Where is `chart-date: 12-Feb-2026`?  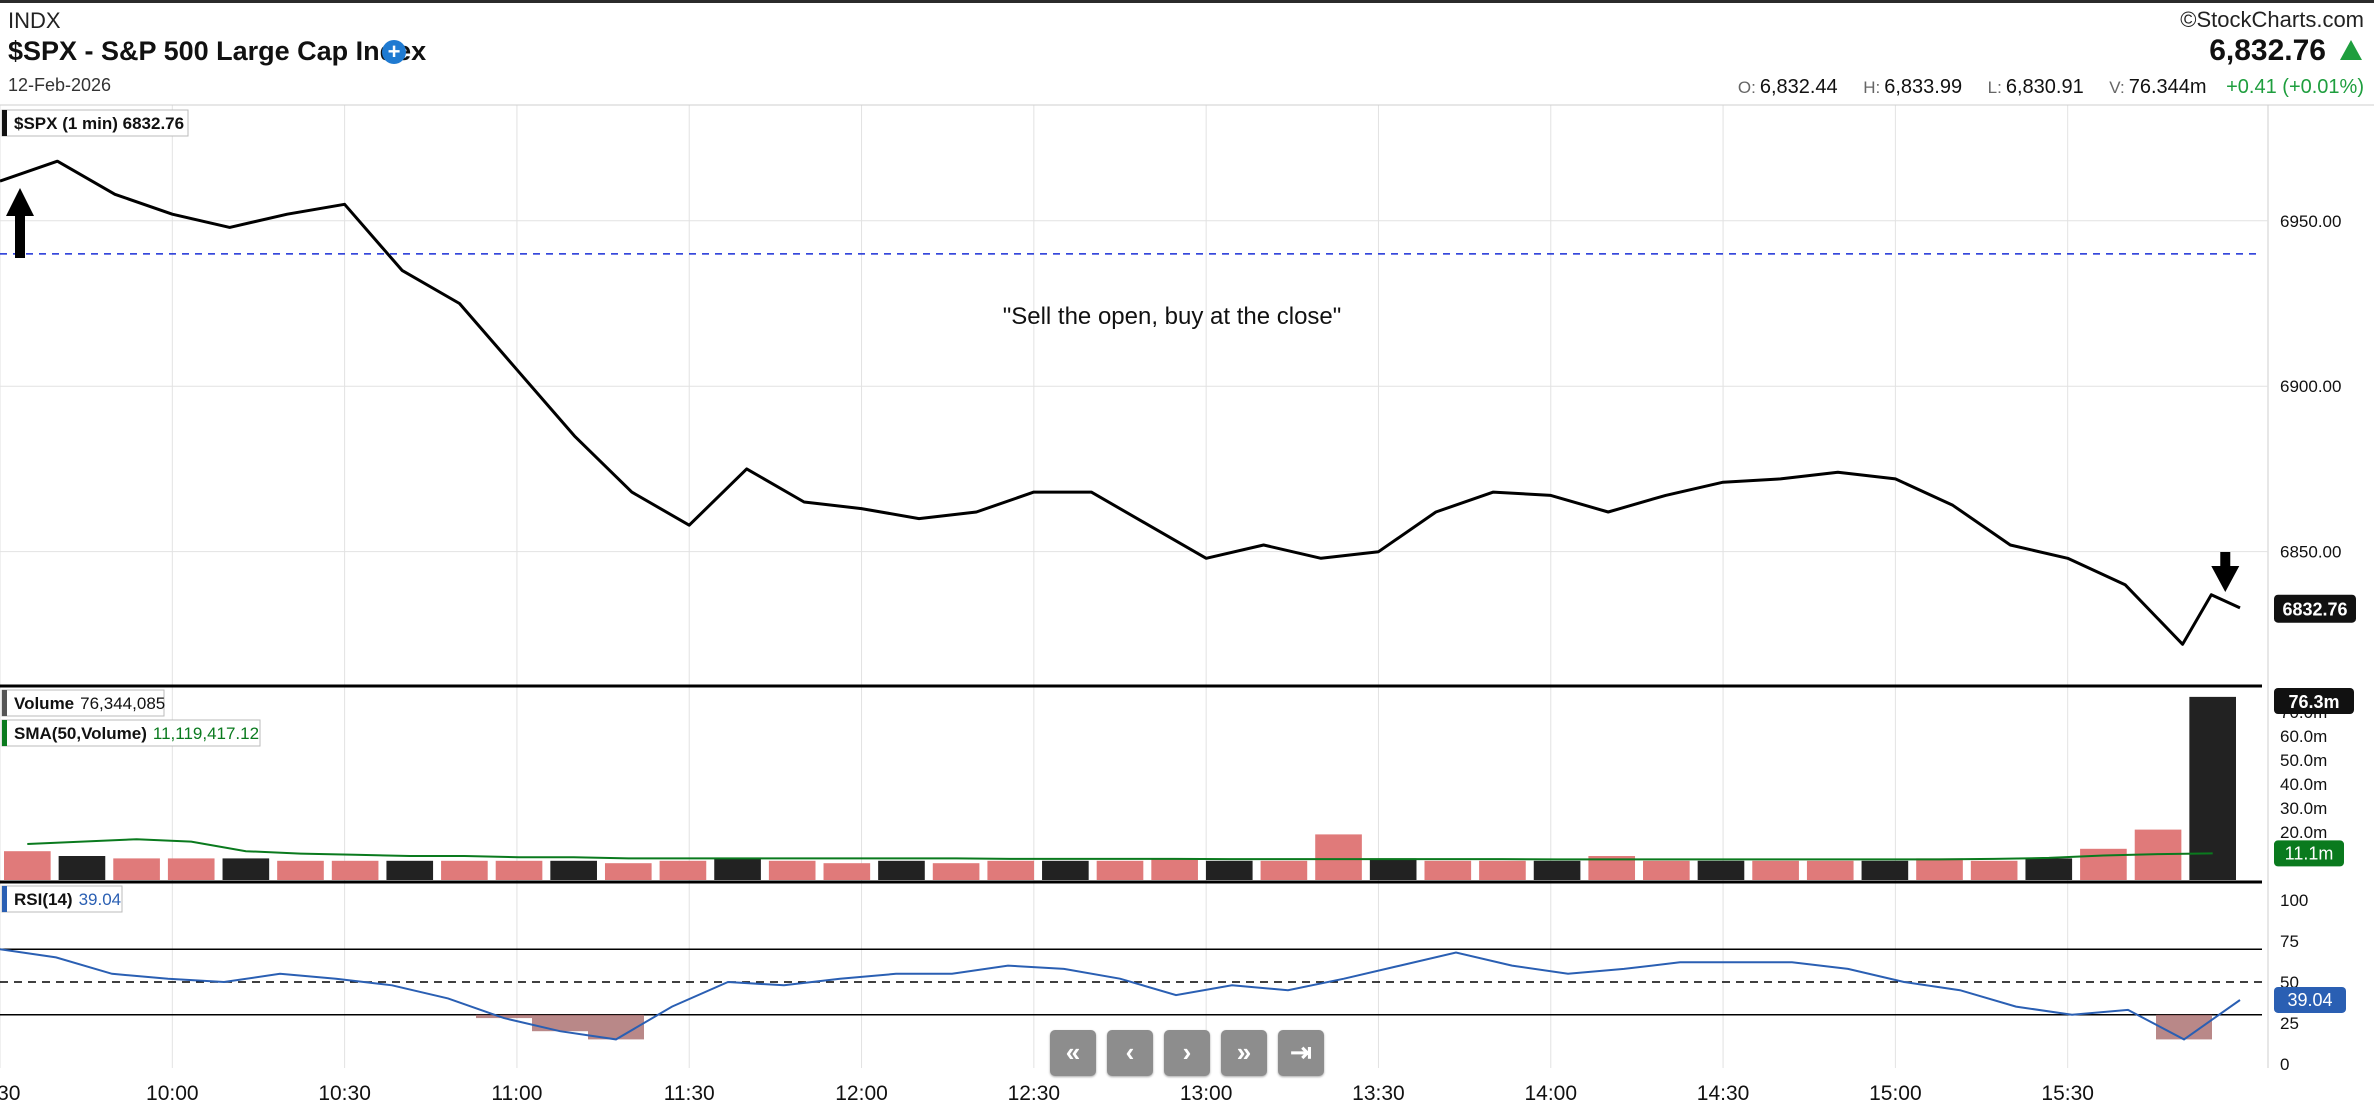
chart-date: 12-Feb-2026 is located at coordinates (60, 85).